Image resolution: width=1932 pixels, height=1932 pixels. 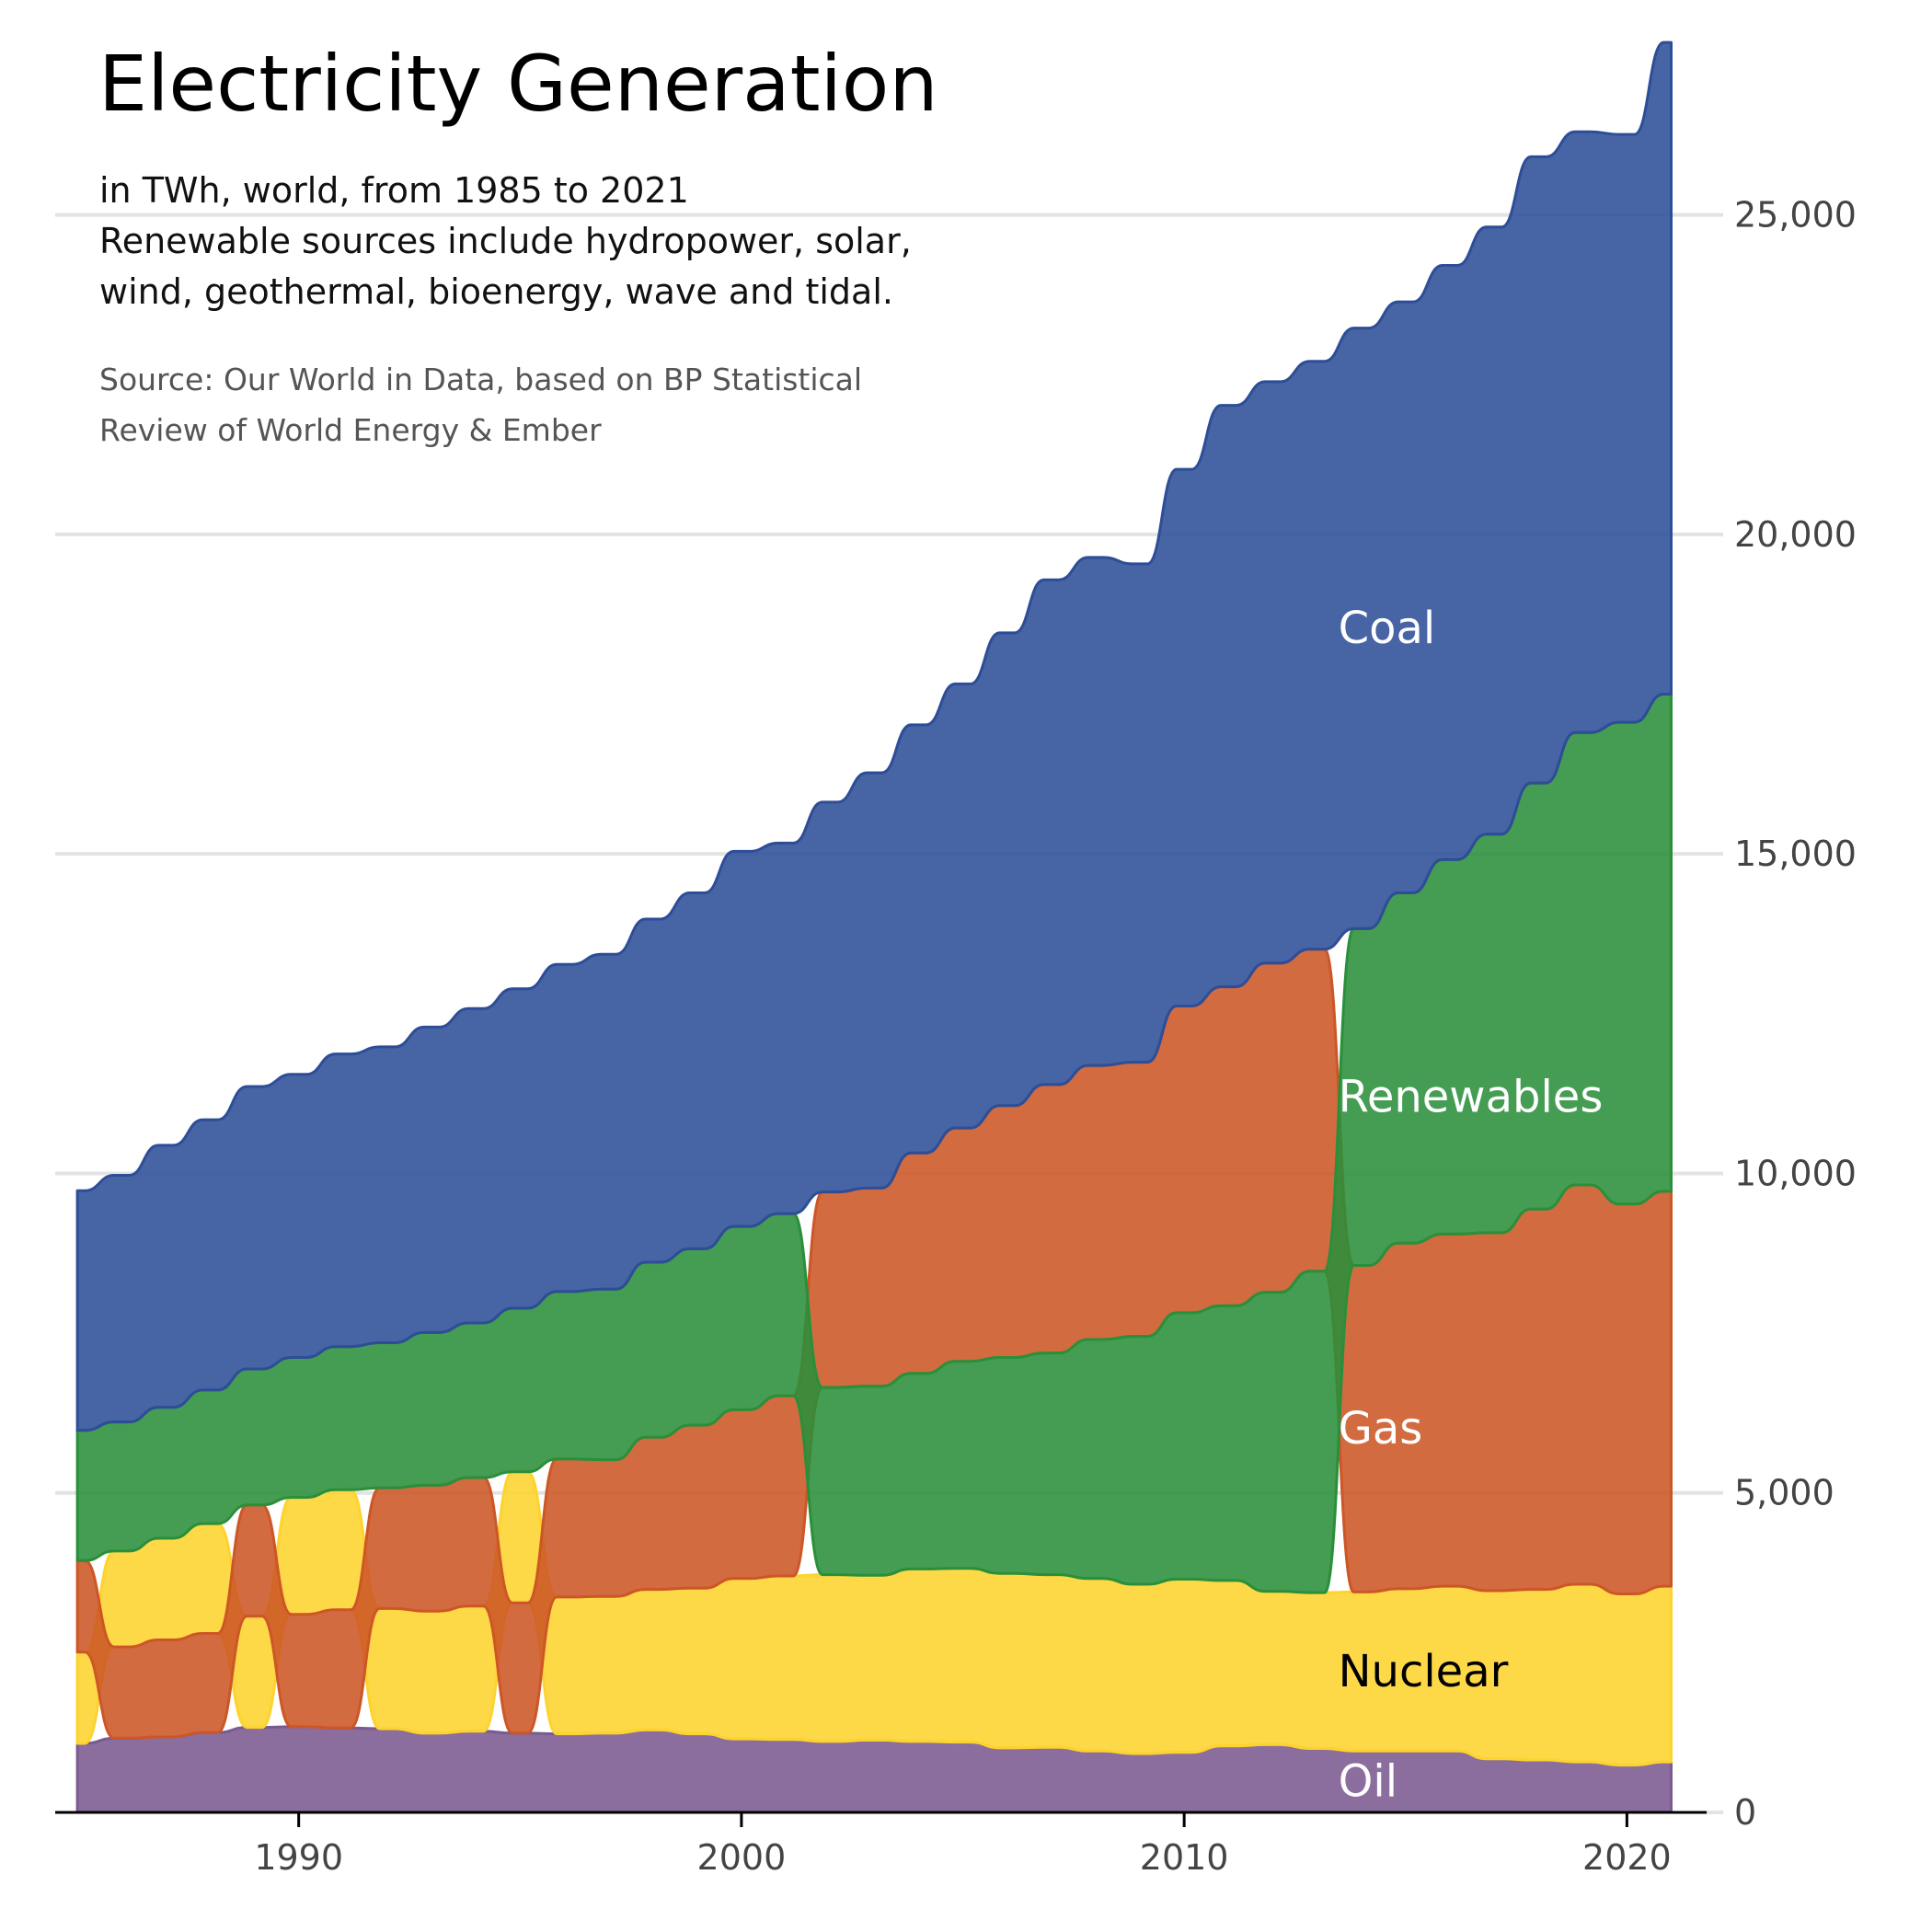 What do you see at coordinates (1387, 628) in the screenshot?
I see `series-label-coal: Coal` at bounding box center [1387, 628].